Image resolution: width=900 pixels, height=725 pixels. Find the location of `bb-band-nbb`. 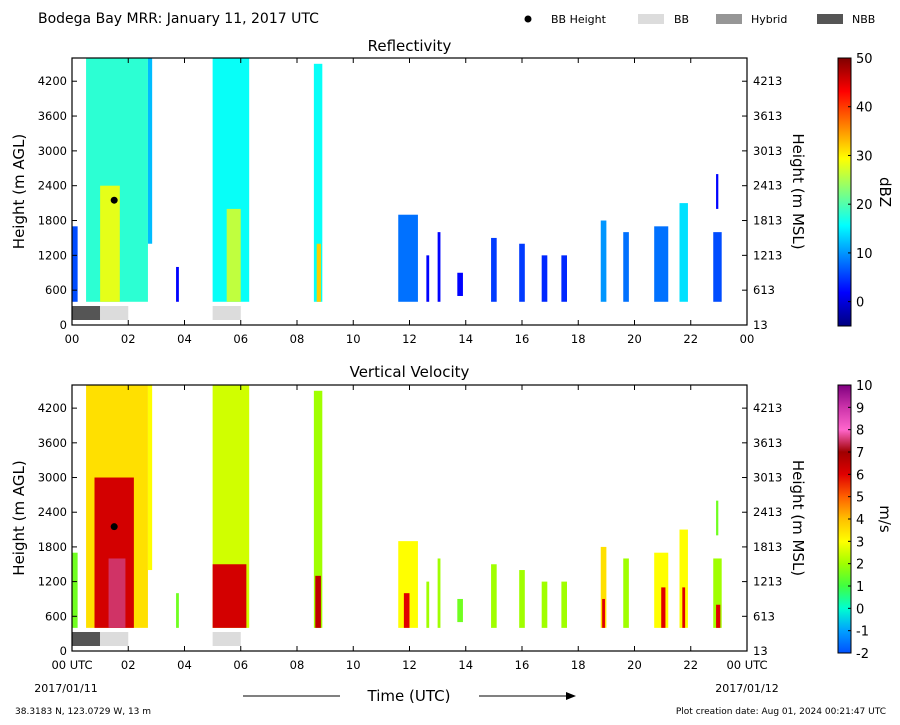

bb-band-nbb is located at coordinates (86, 313).